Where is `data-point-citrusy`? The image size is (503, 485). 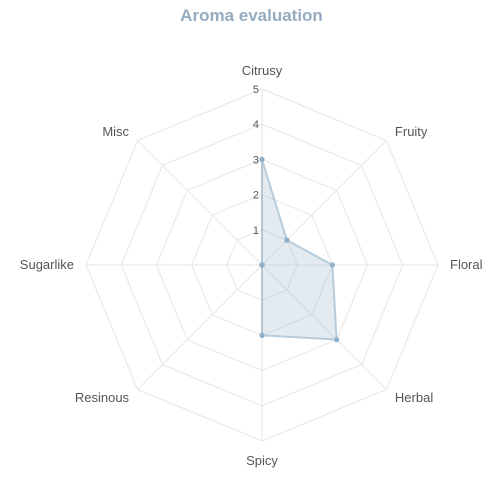 data-point-citrusy is located at coordinates (262, 159).